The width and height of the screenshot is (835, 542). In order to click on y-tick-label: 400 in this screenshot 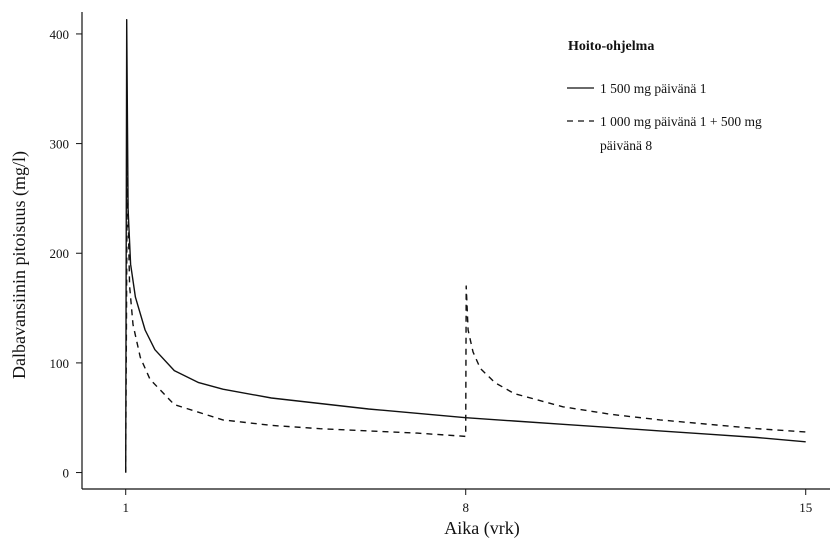, I will do `click(60, 34)`.